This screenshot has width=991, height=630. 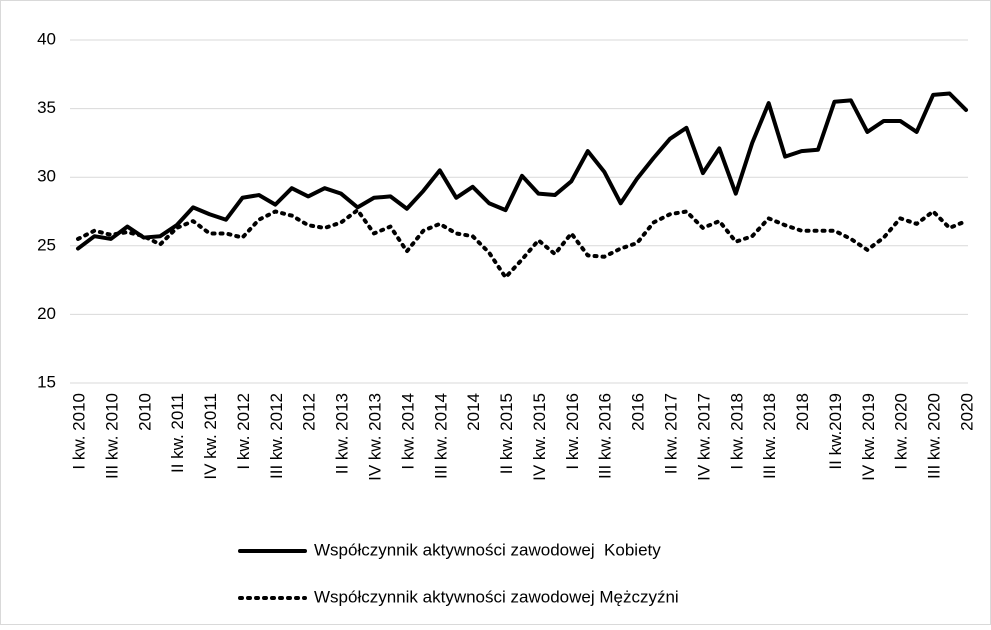 What do you see at coordinates (506, 433) in the screenshot?
I see `x-tick-label: II kw. 2015` at bounding box center [506, 433].